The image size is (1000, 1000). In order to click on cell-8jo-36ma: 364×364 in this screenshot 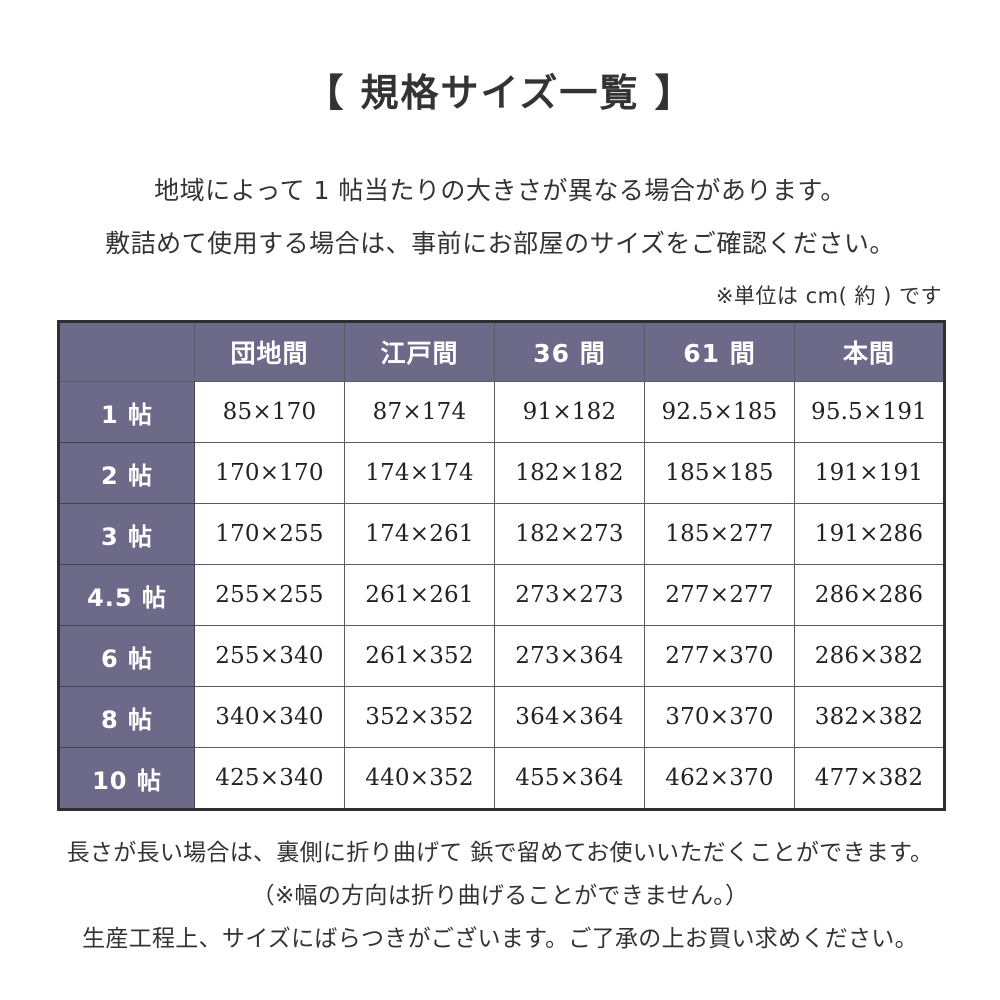, I will do `click(569, 717)`.